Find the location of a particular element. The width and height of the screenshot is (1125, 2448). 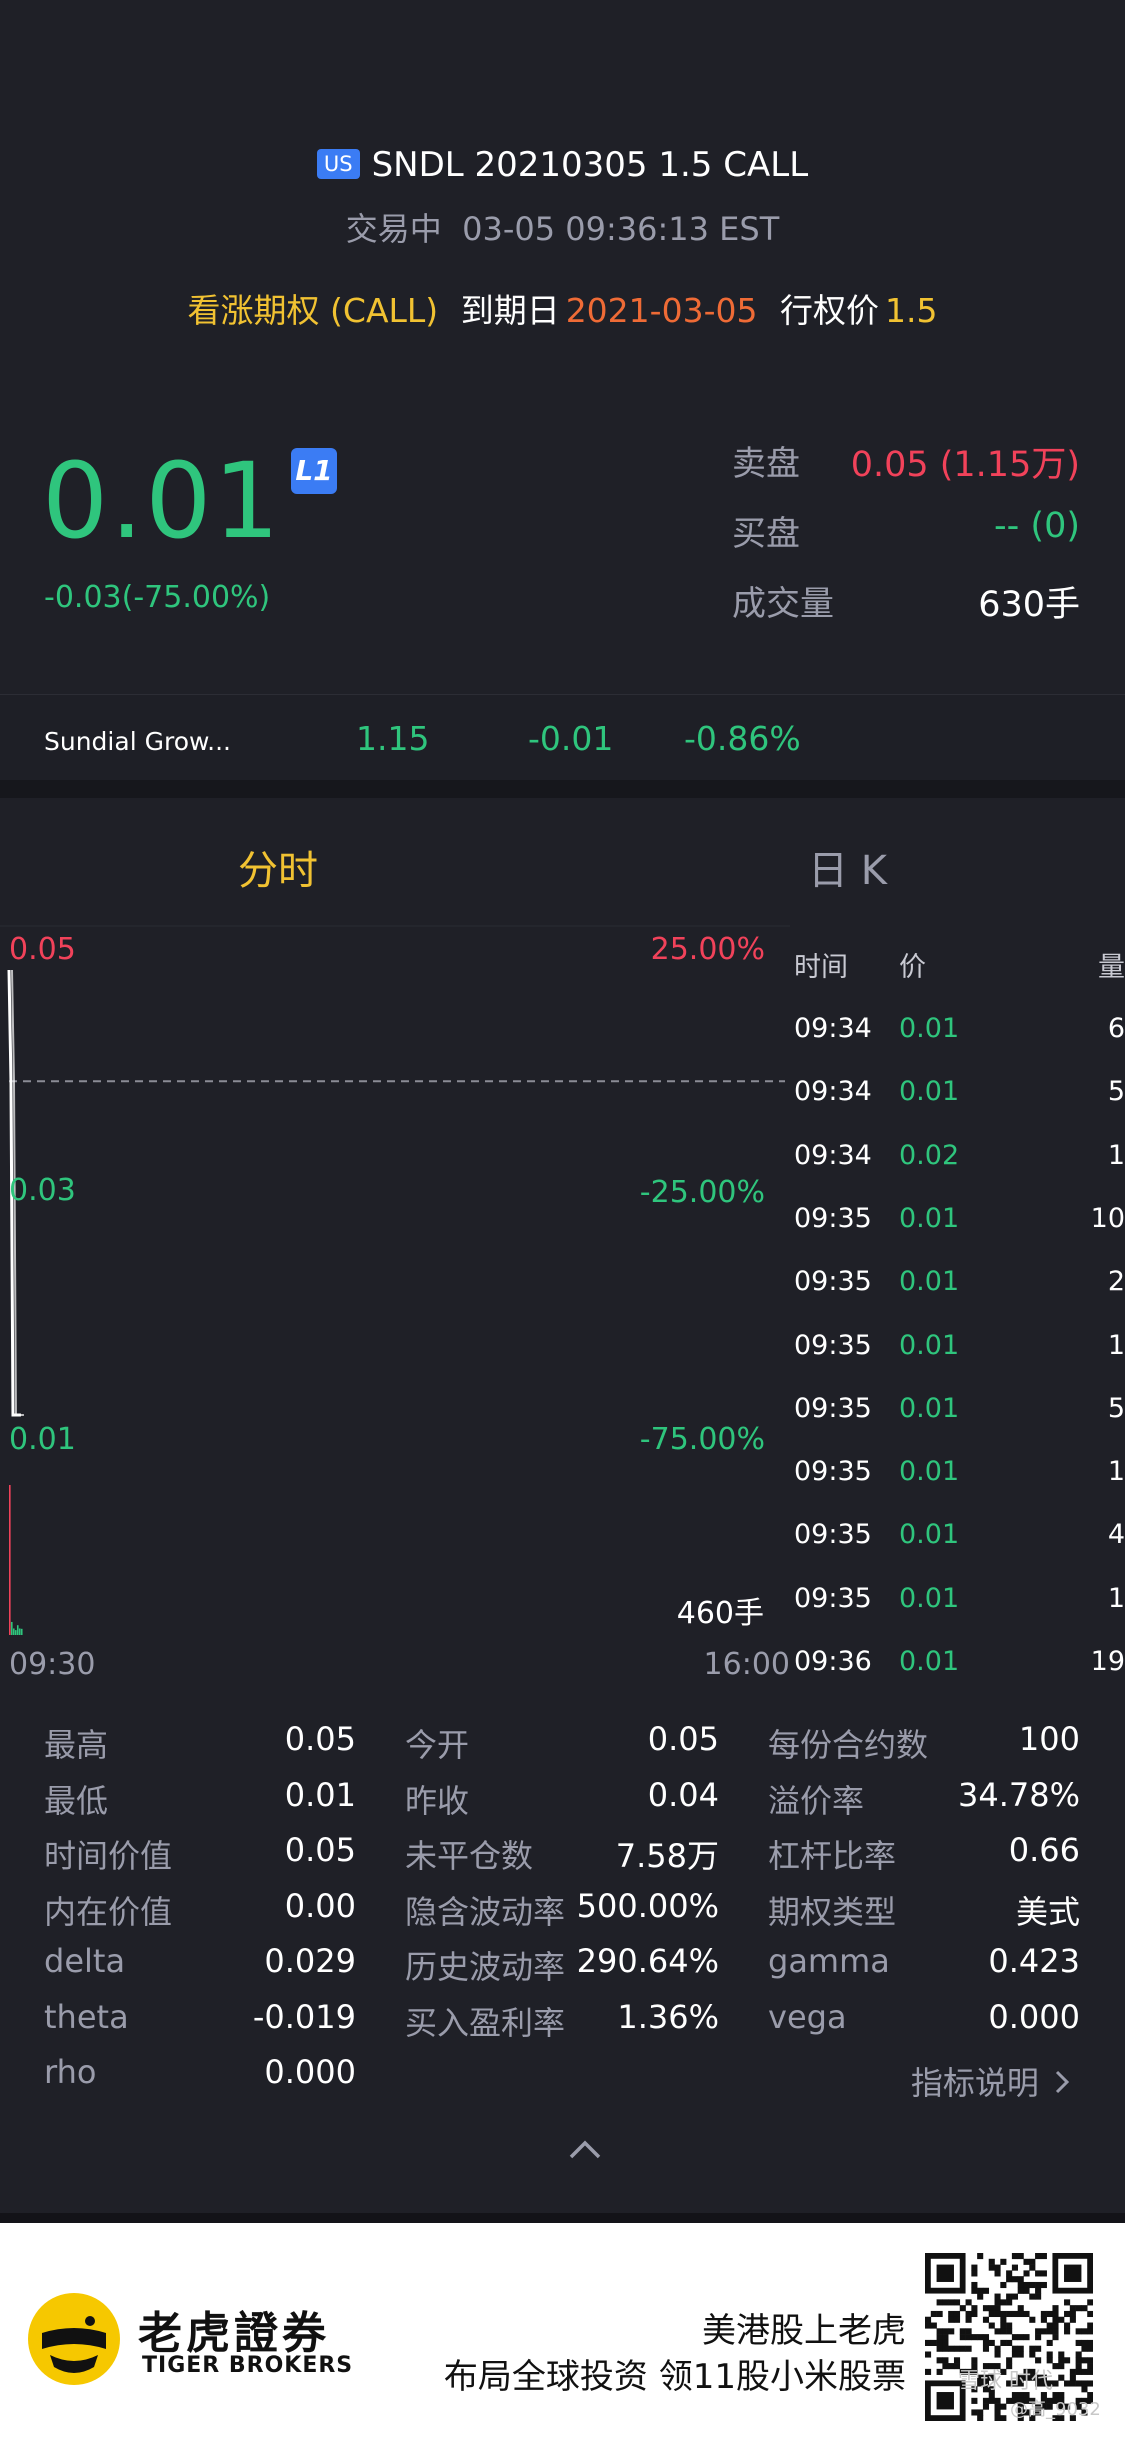

stat-label: 隐含波动率 is located at coordinates (485, 1911).